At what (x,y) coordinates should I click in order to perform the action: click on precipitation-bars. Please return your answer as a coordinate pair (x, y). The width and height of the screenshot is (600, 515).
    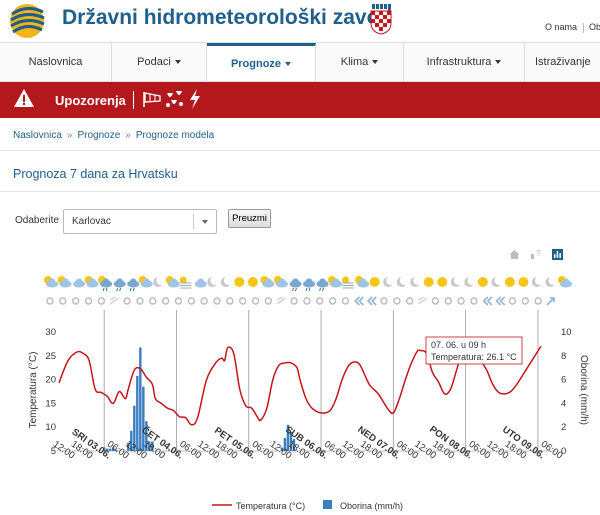
    Looking at the image, I should click on (199, 399).